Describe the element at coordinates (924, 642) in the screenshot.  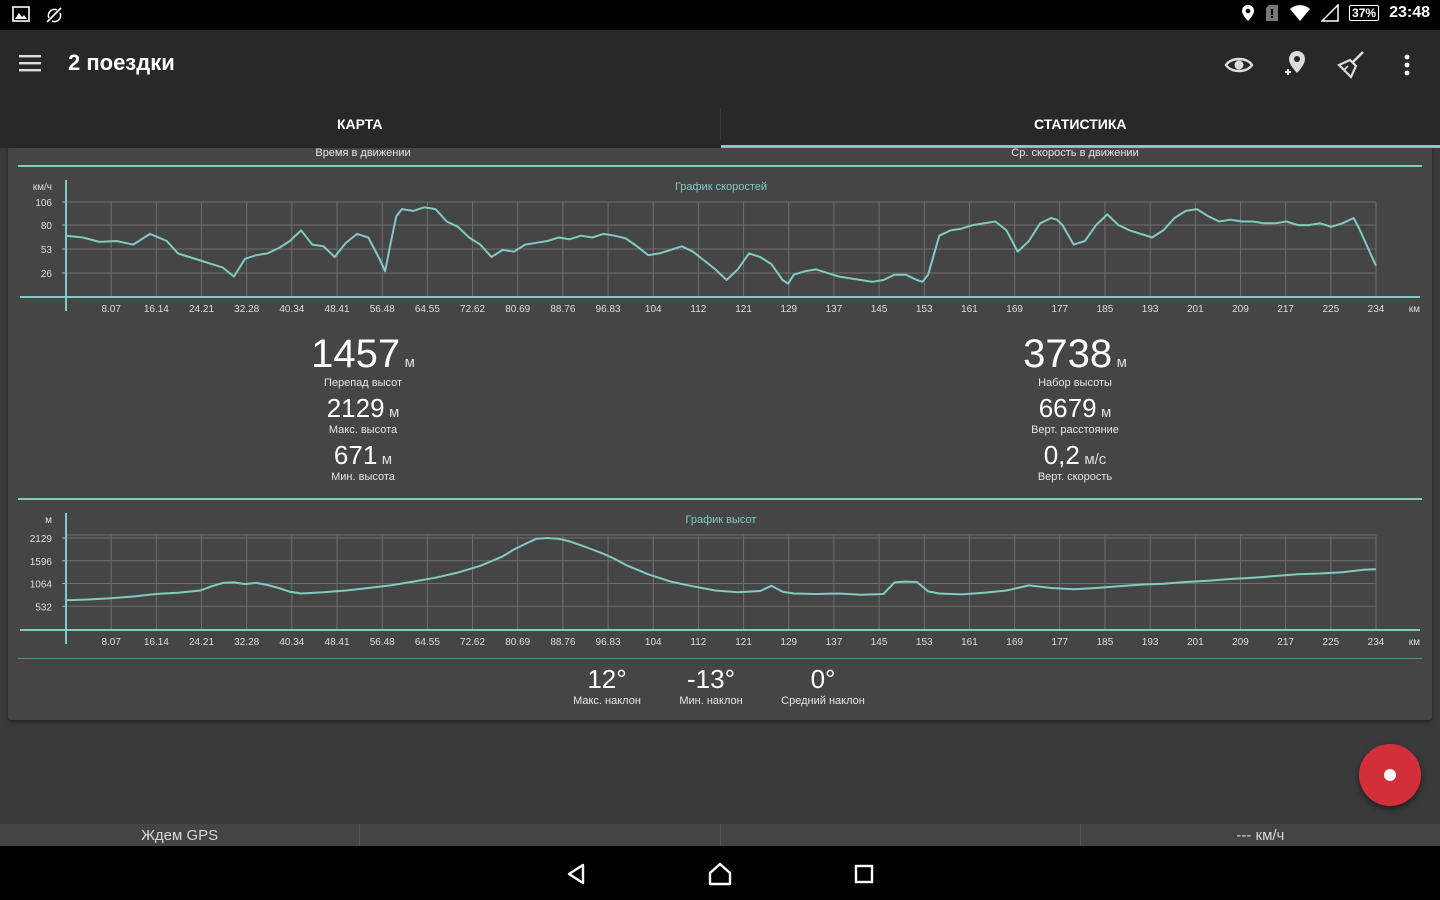
I see `altitude-chart-x-tick-label: 153` at that location.